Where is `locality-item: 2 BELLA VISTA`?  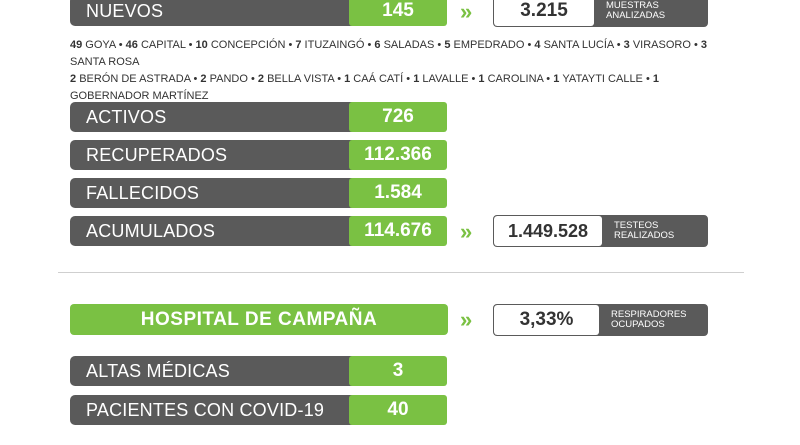 locality-item: 2 BELLA VISTA is located at coordinates (296, 79).